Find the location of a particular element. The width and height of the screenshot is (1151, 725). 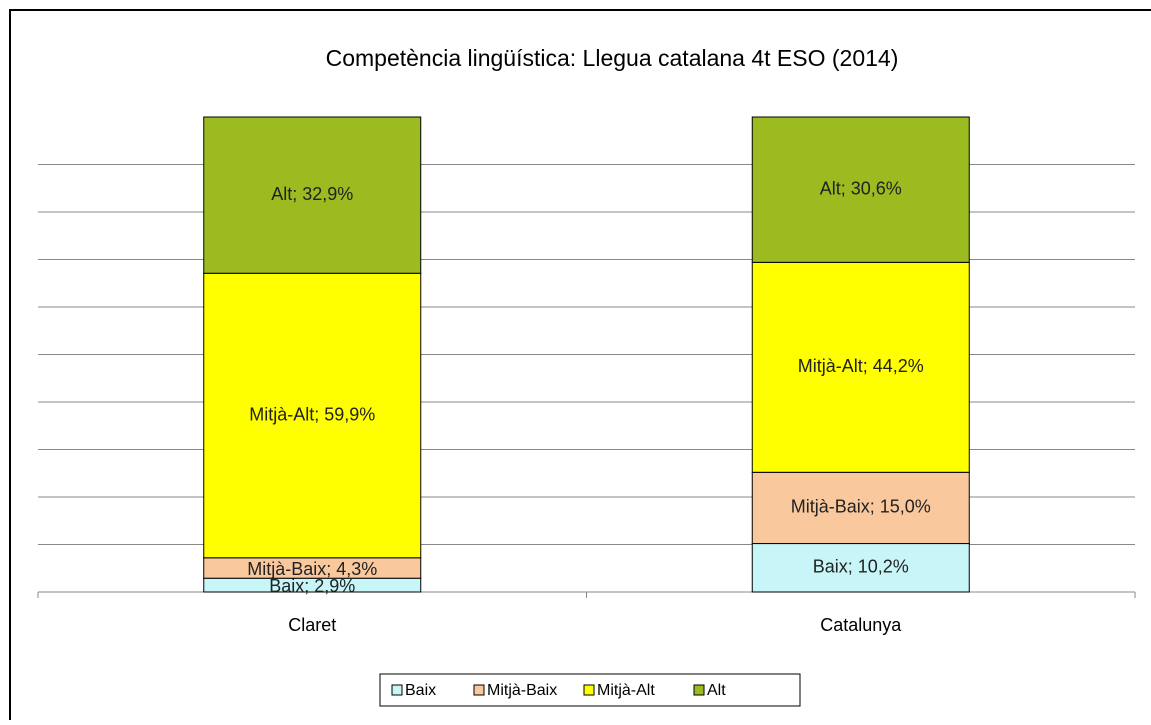

data-label: Mitjà-Alt; 44,2% is located at coordinates (861, 366).